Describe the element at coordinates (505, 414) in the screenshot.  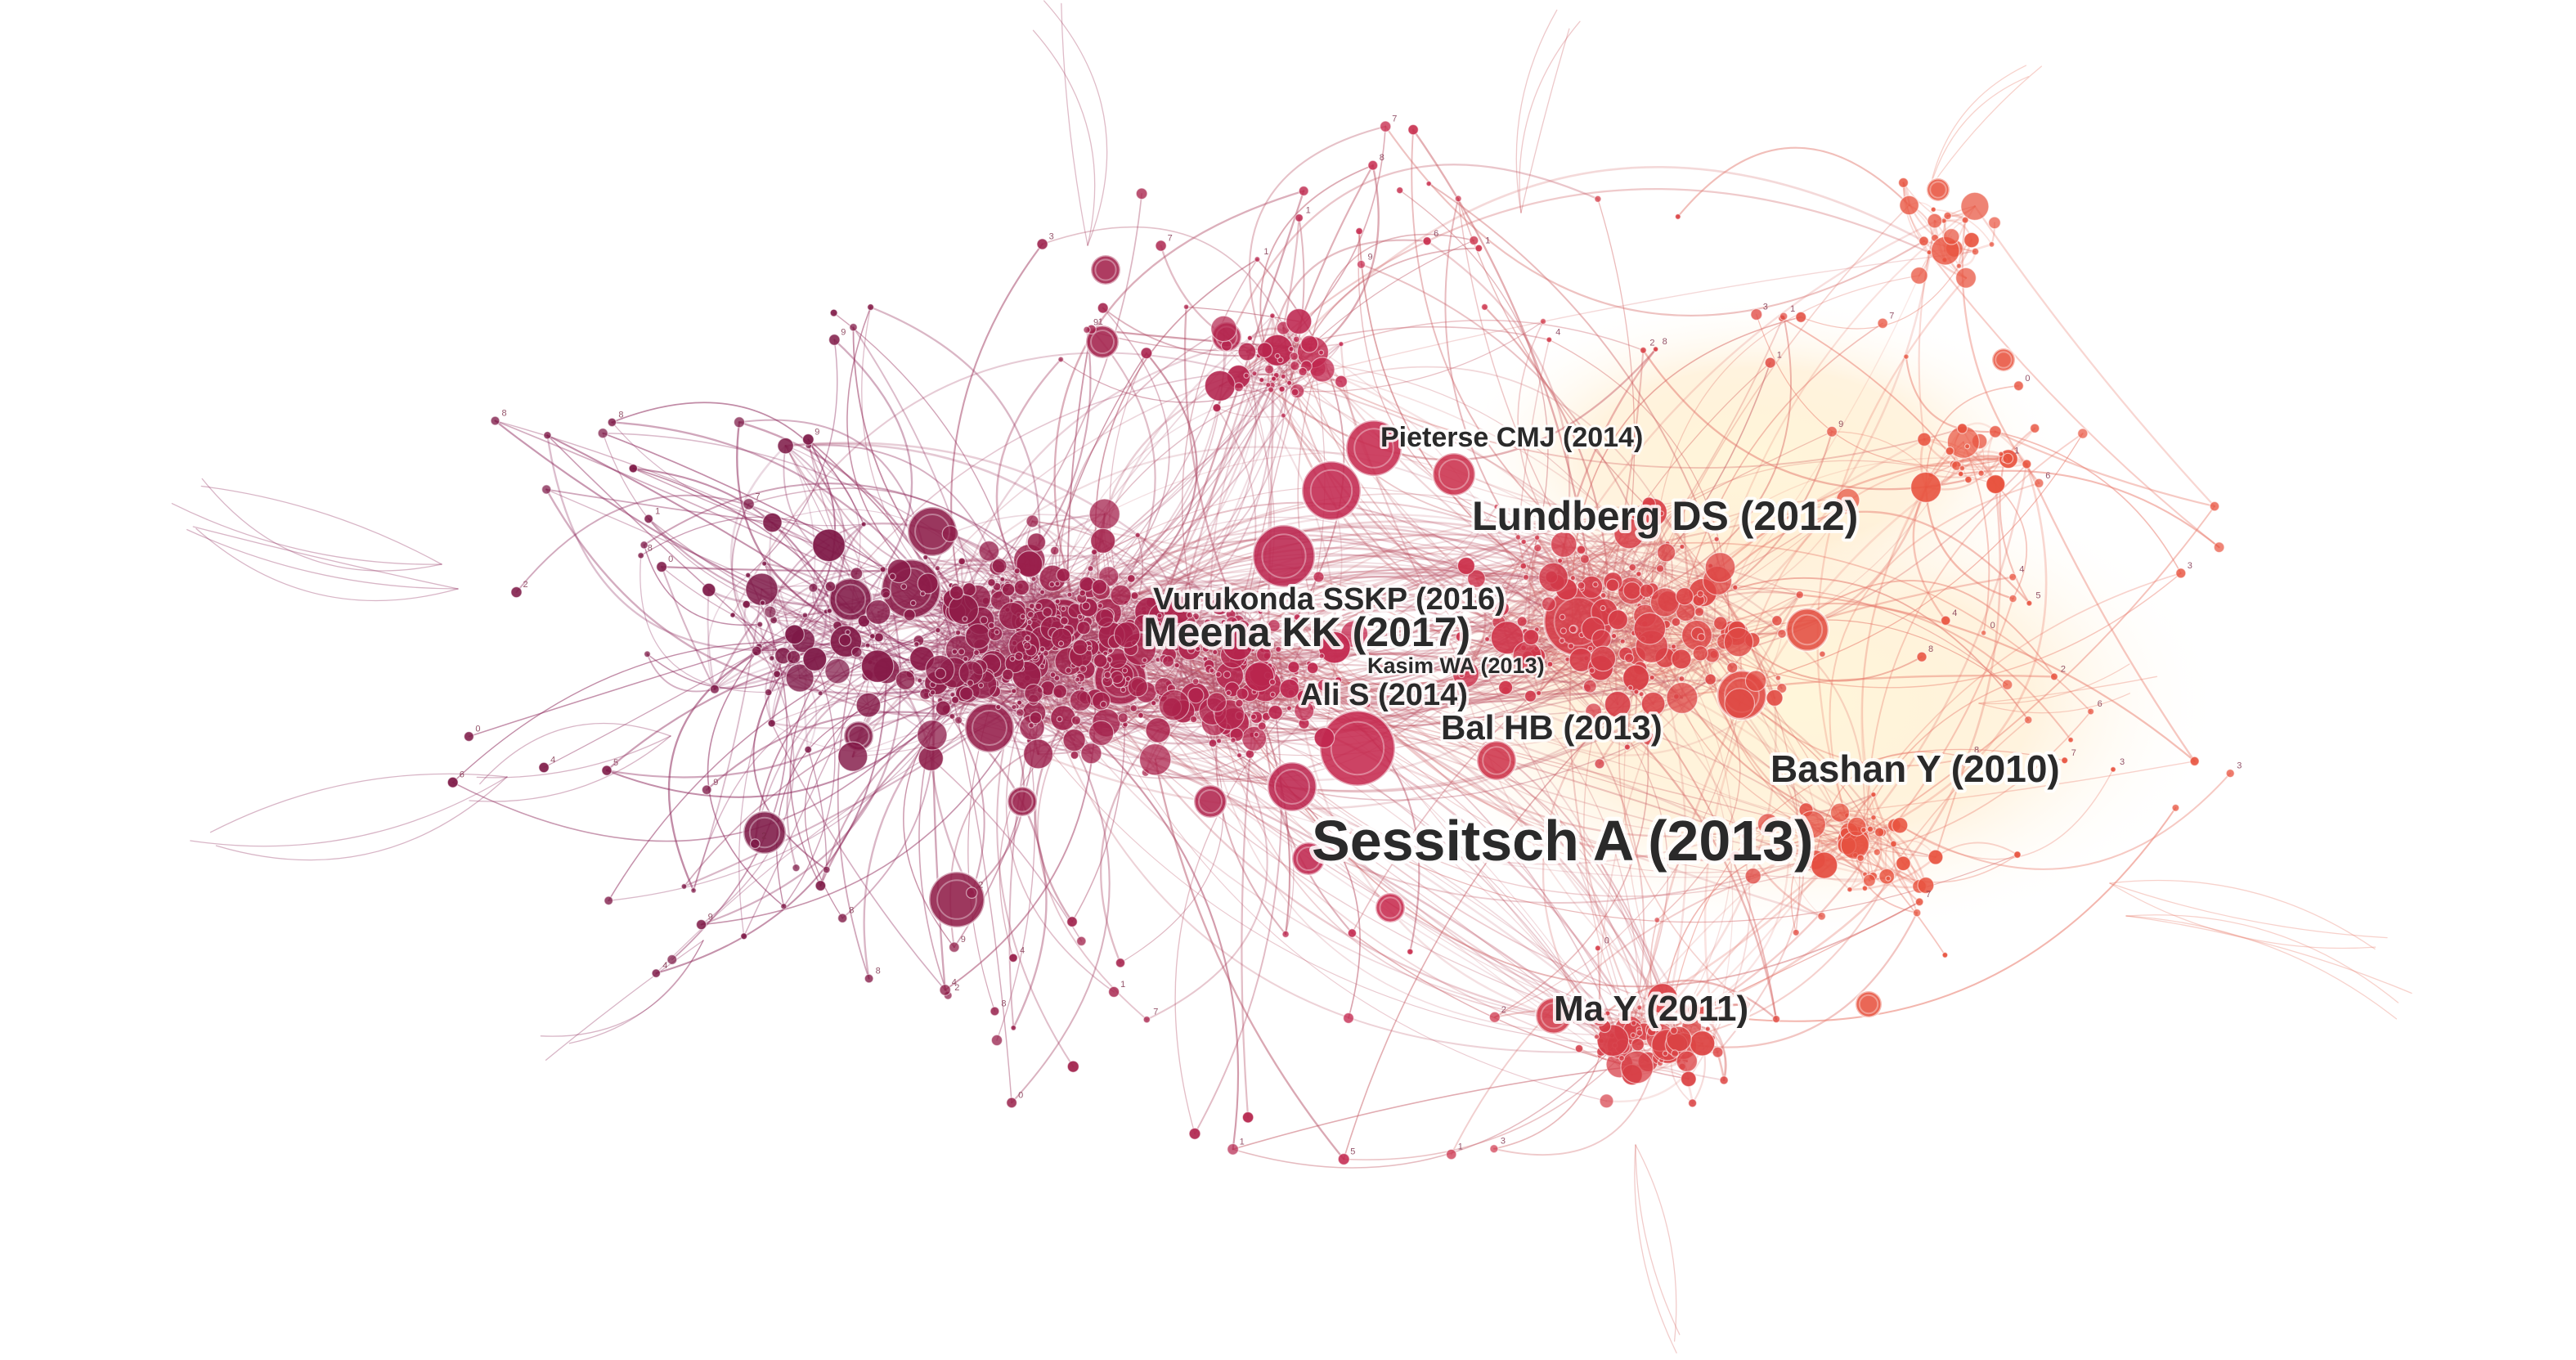
I see `node-index-mark: 8` at that location.